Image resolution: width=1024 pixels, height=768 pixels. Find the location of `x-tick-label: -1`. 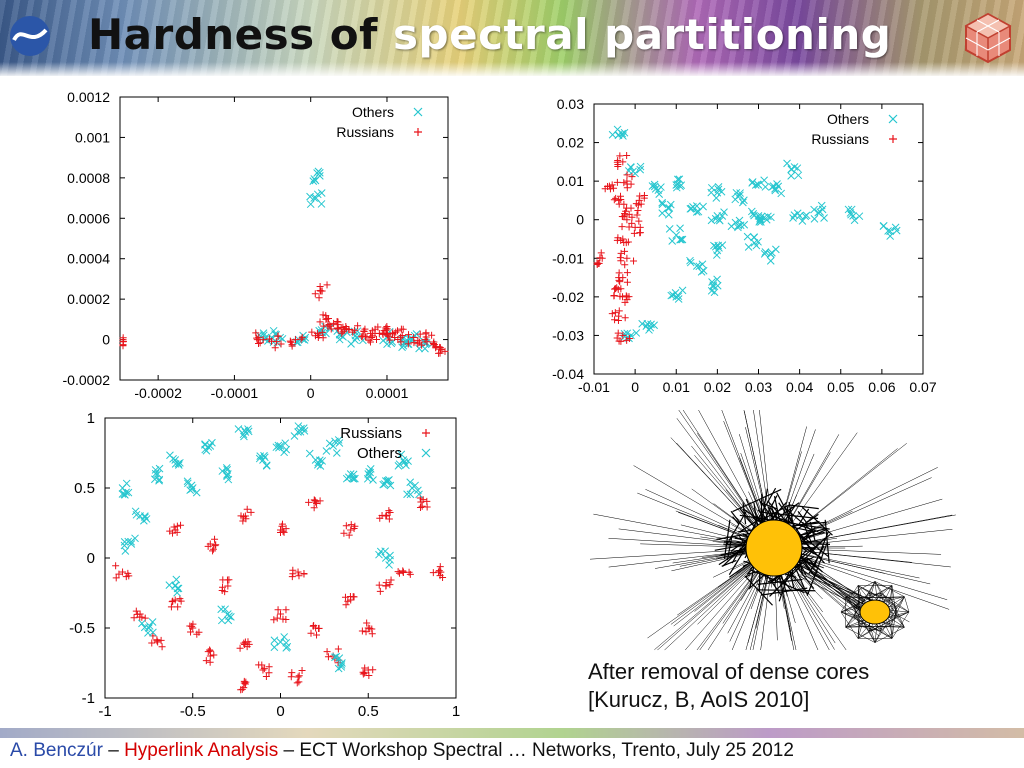

x-tick-label: -1 is located at coordinates (104, 711).